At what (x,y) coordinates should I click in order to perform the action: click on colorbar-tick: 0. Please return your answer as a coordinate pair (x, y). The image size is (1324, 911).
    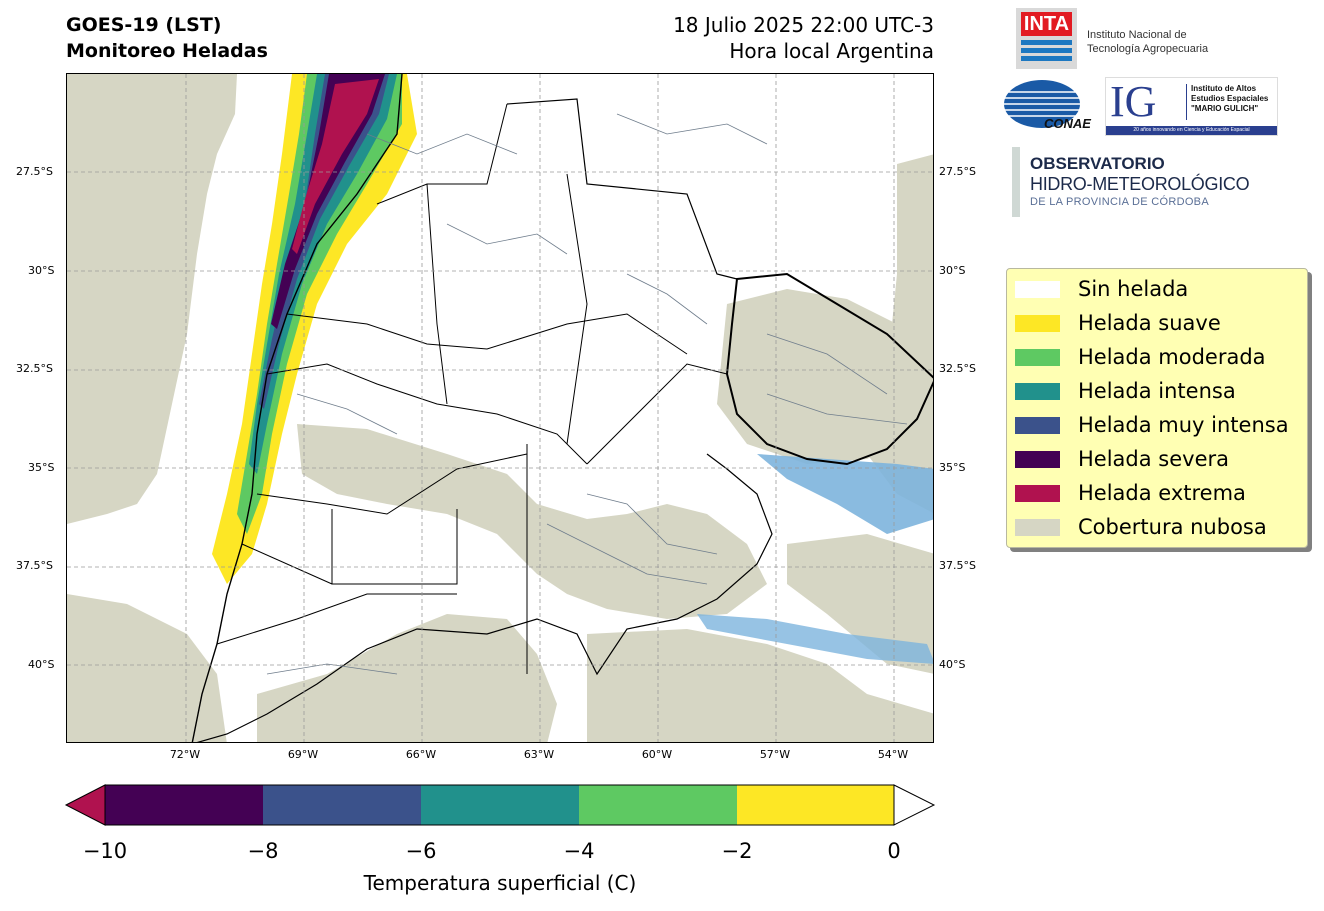
    Looking at the image, I should click on (894, 851).